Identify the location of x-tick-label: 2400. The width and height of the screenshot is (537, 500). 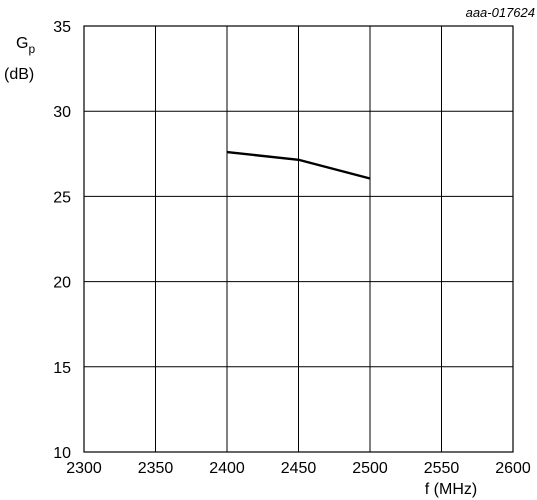
(227, 468).